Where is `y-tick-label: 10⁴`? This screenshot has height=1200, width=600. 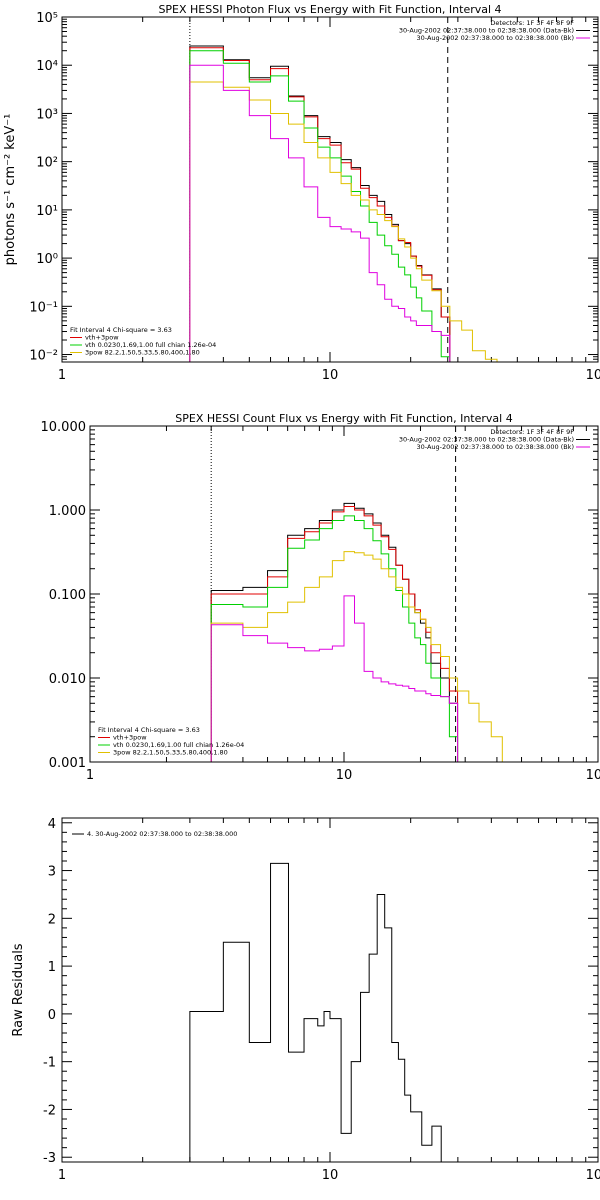
y-tick-label: 10⁴ is located at coordinates (47, 66).